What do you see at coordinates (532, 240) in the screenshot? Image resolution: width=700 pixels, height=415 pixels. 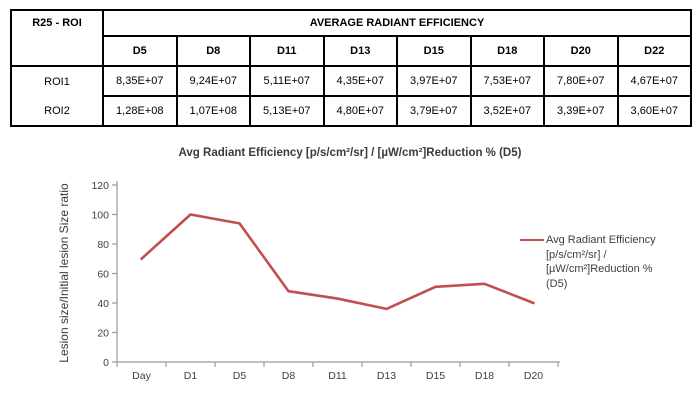 I see `legend-line-sample-icon` at bounding box center [532, 240].